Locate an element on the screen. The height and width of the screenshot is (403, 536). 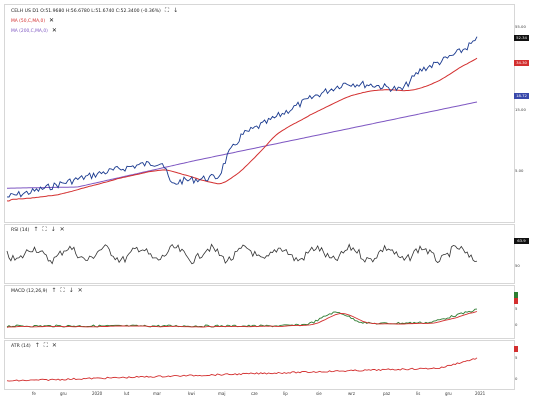
macd-line is located at coordinates (242, 318).